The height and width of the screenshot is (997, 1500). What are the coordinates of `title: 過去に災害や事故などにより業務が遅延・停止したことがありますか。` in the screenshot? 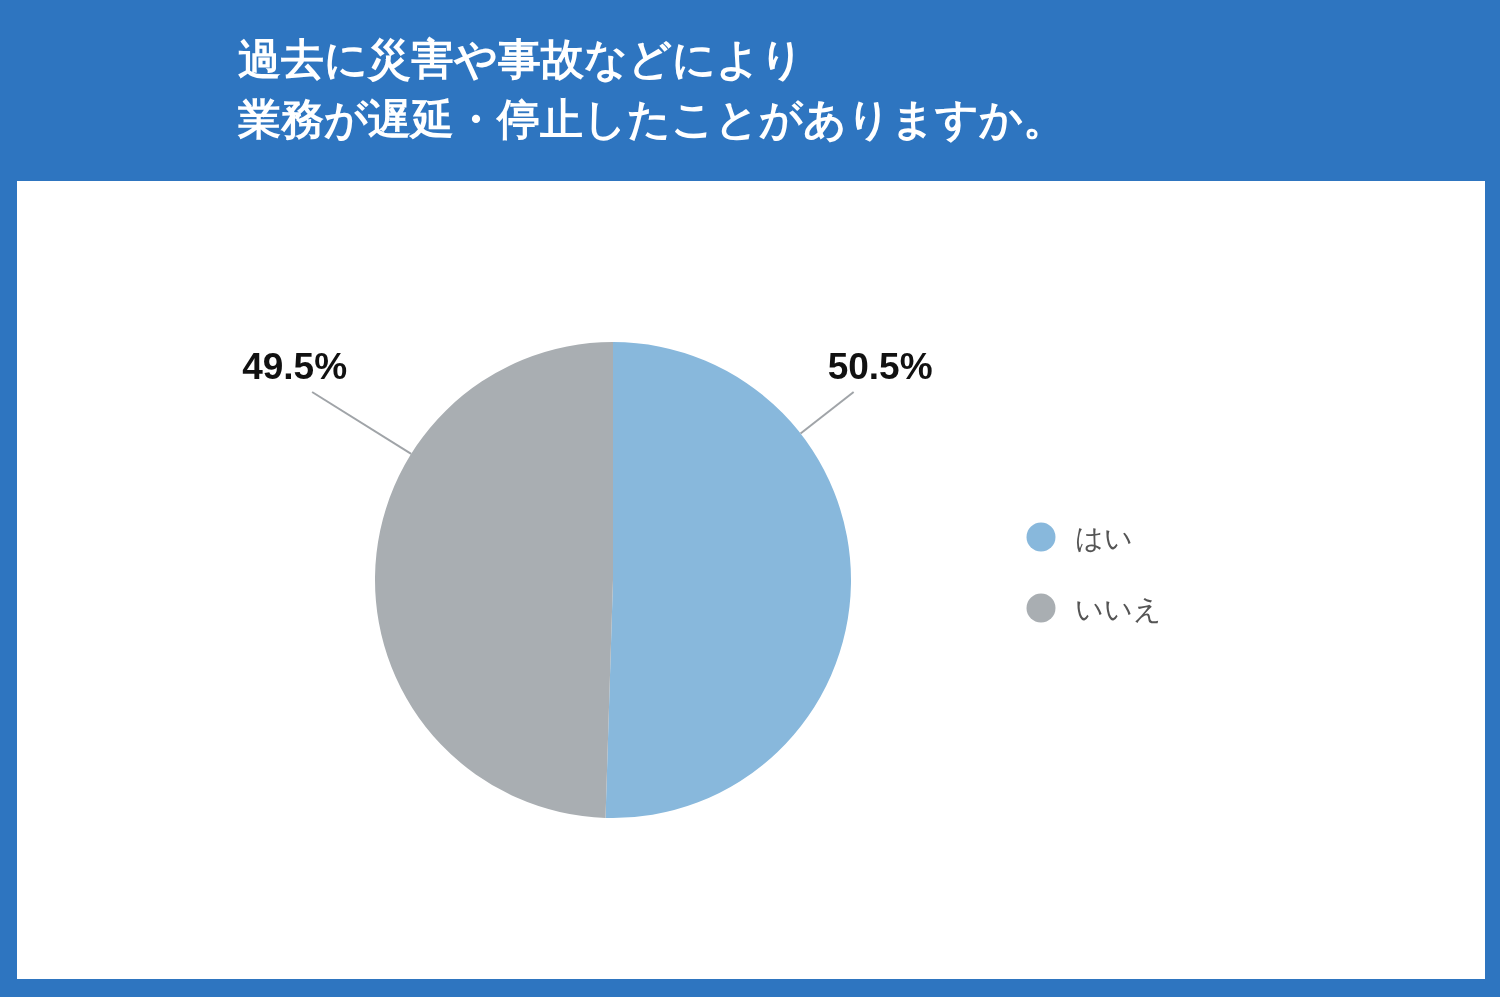 It's located at (652, 89).